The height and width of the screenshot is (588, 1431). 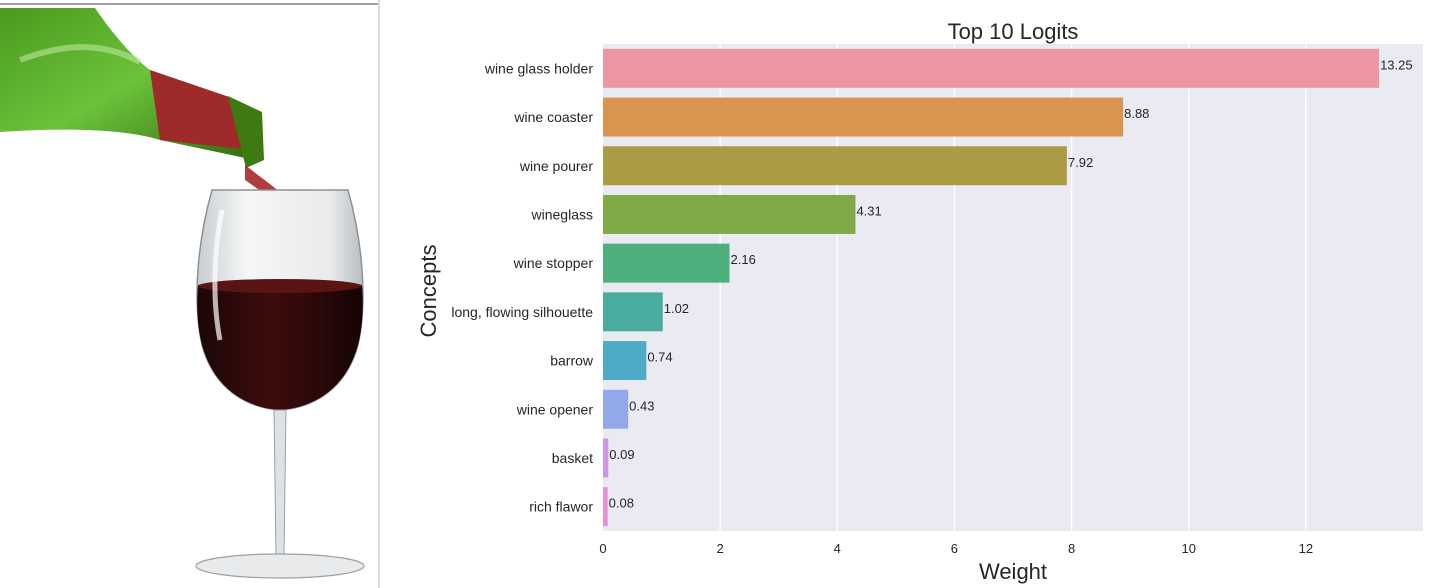 I want to click on x-ticks: 0 2 4 6 8 10 12, so click(x=956, y=548).